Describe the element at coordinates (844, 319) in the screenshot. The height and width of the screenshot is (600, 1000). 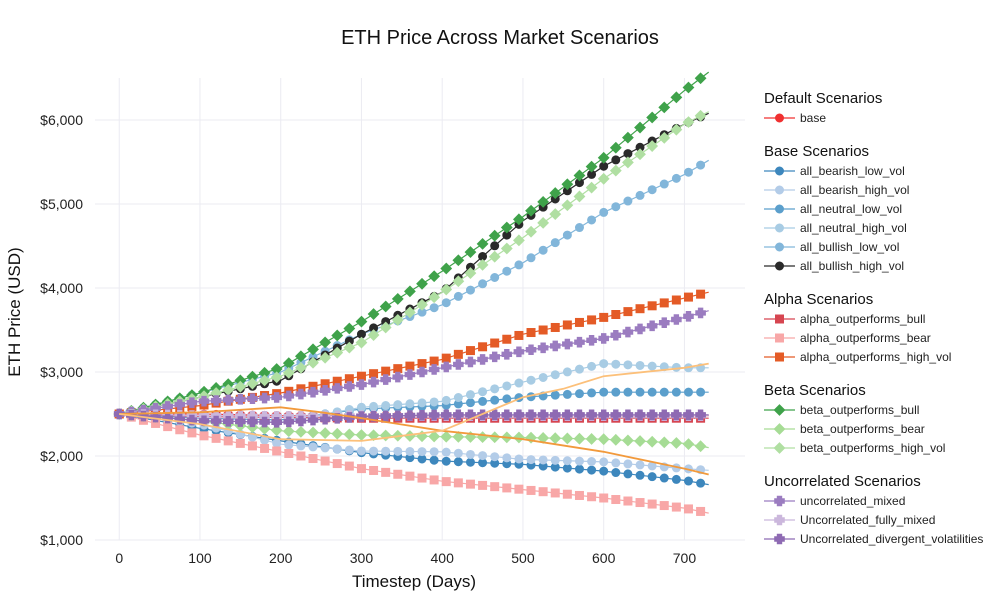
I see `legend-item-alpha-outperforms-bull: alpha_outperforms_bull` at that location.